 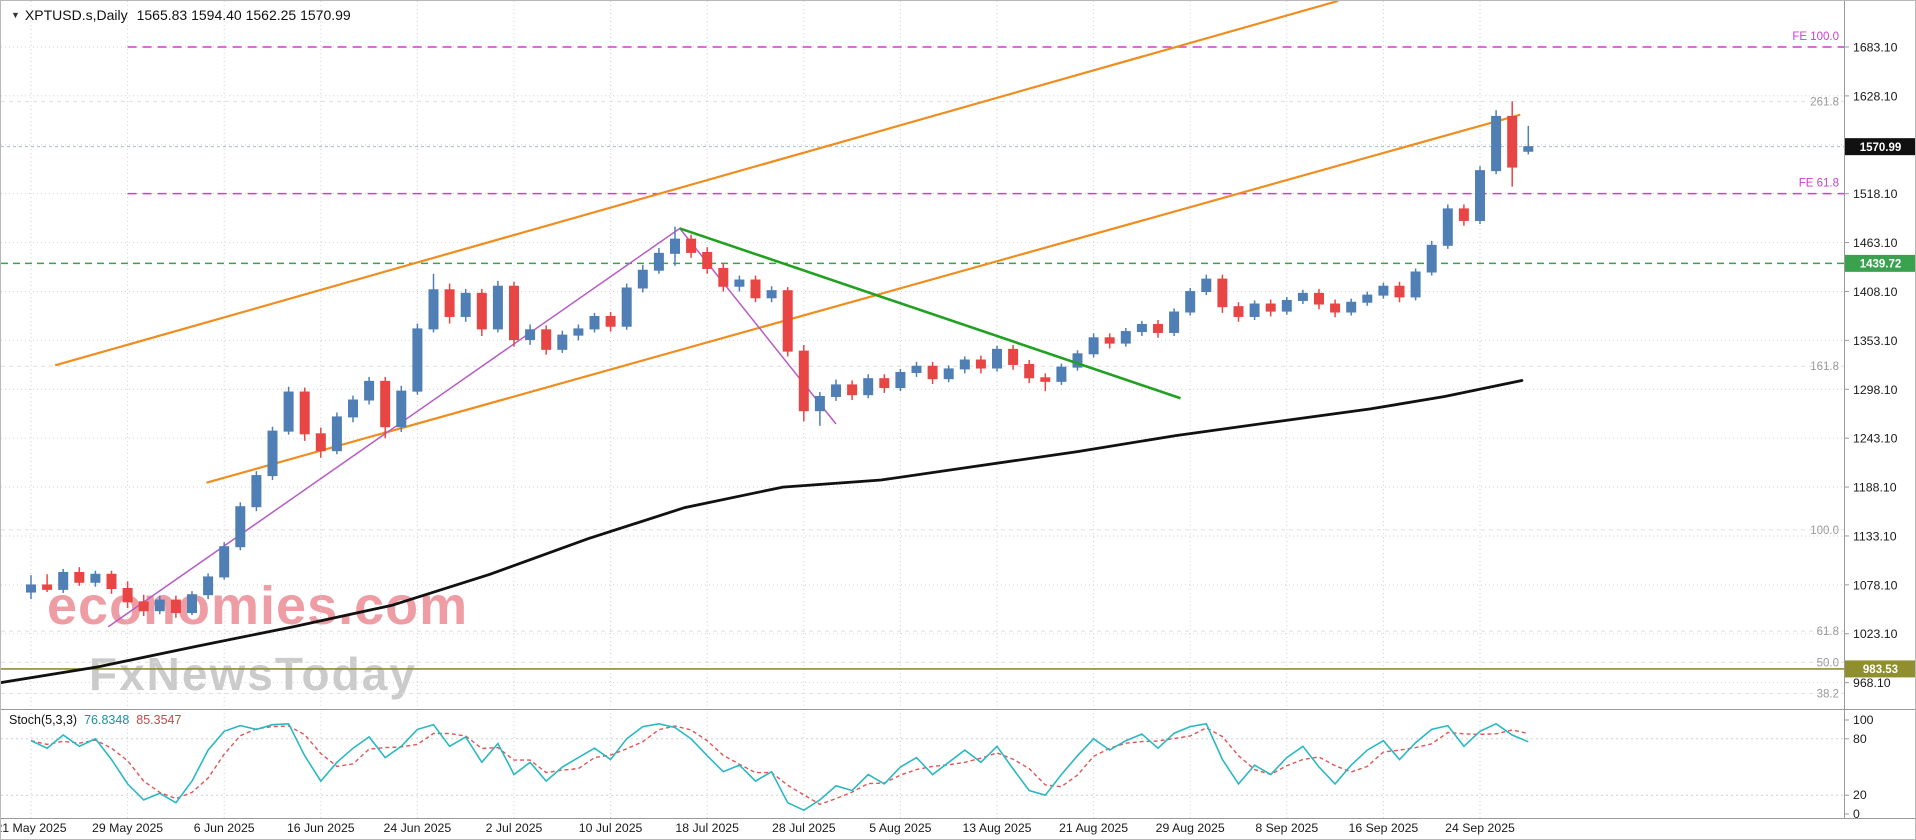 I want to click on chevron-down-icon: ▼, so click(x=15, y=15).